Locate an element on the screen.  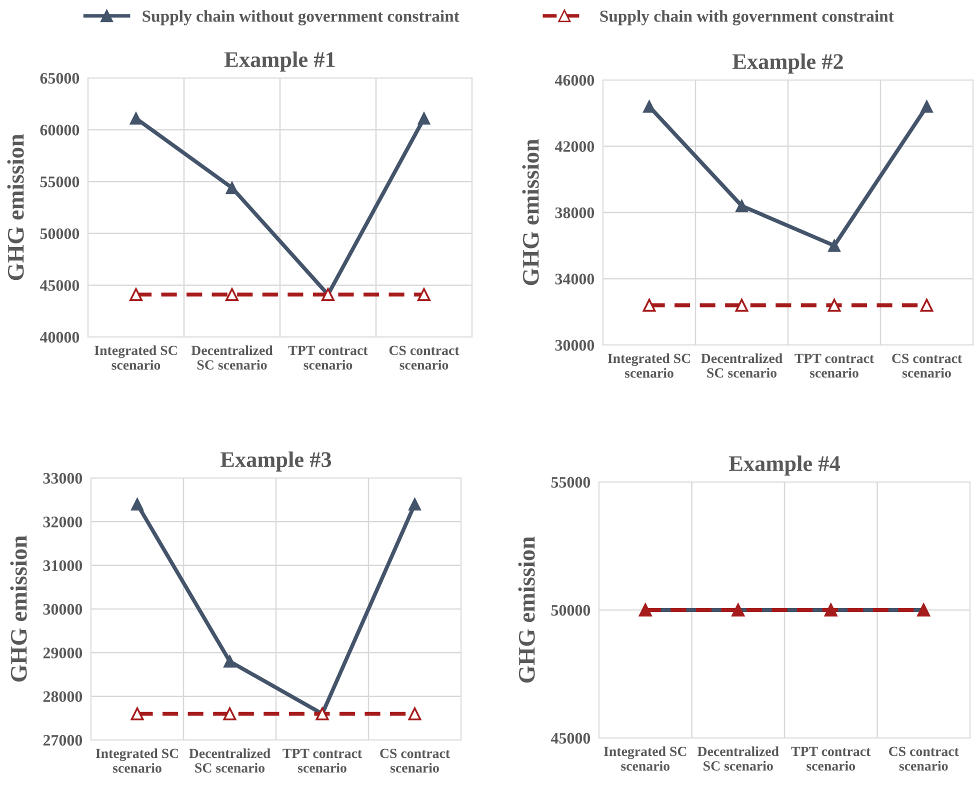
y-tick-label: 42000 is located at coordinates (574, 146).